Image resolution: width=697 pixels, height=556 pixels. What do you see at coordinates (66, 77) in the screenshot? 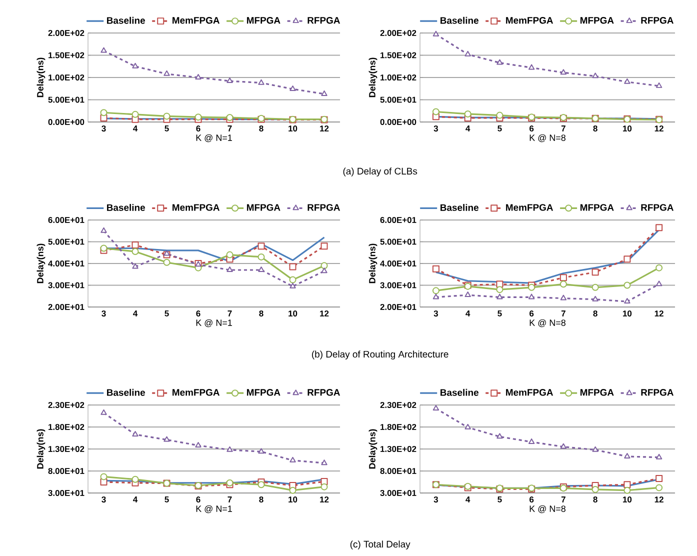
I see `y-tick-label: 1.00E+02` at bounding box center [66, 77].